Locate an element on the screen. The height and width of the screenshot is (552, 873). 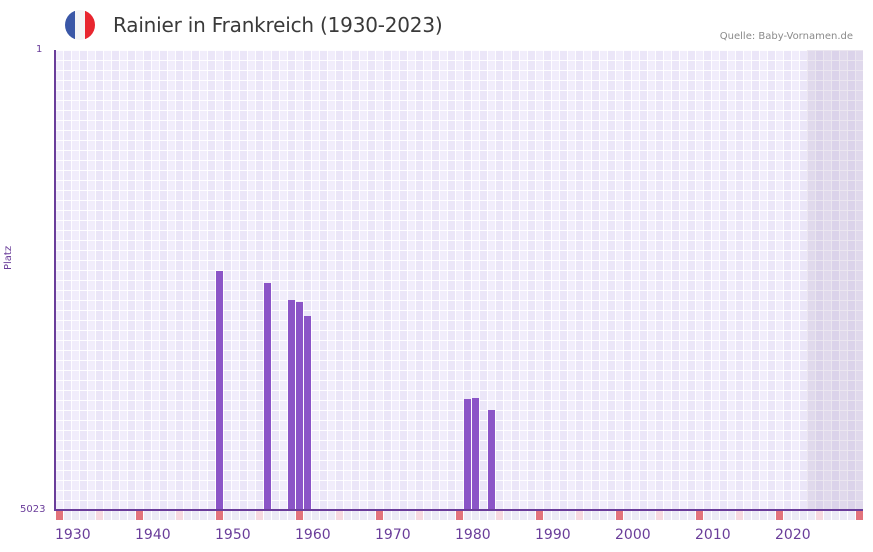
x-axis-label: 1950 is located at coordinates (233, 535).